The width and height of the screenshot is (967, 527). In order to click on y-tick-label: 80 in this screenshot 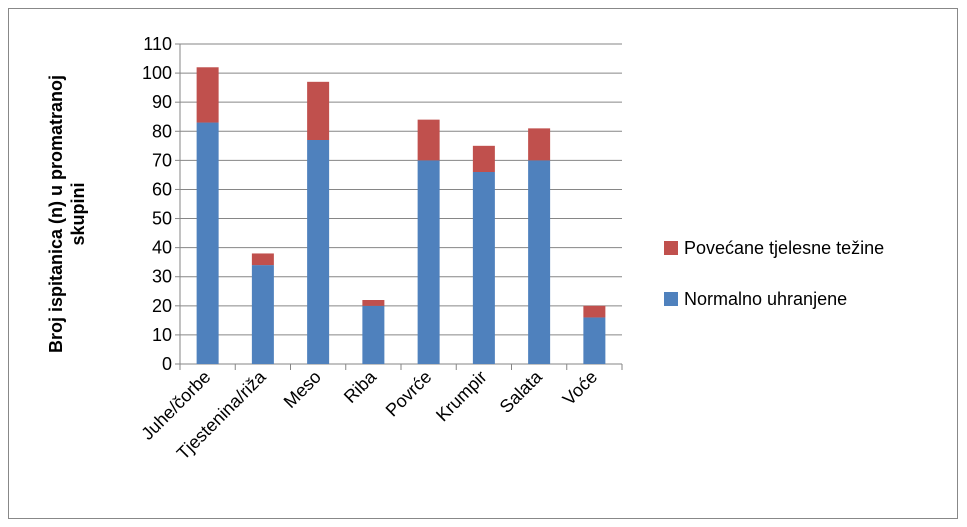, I will do `click(162, 131)`.